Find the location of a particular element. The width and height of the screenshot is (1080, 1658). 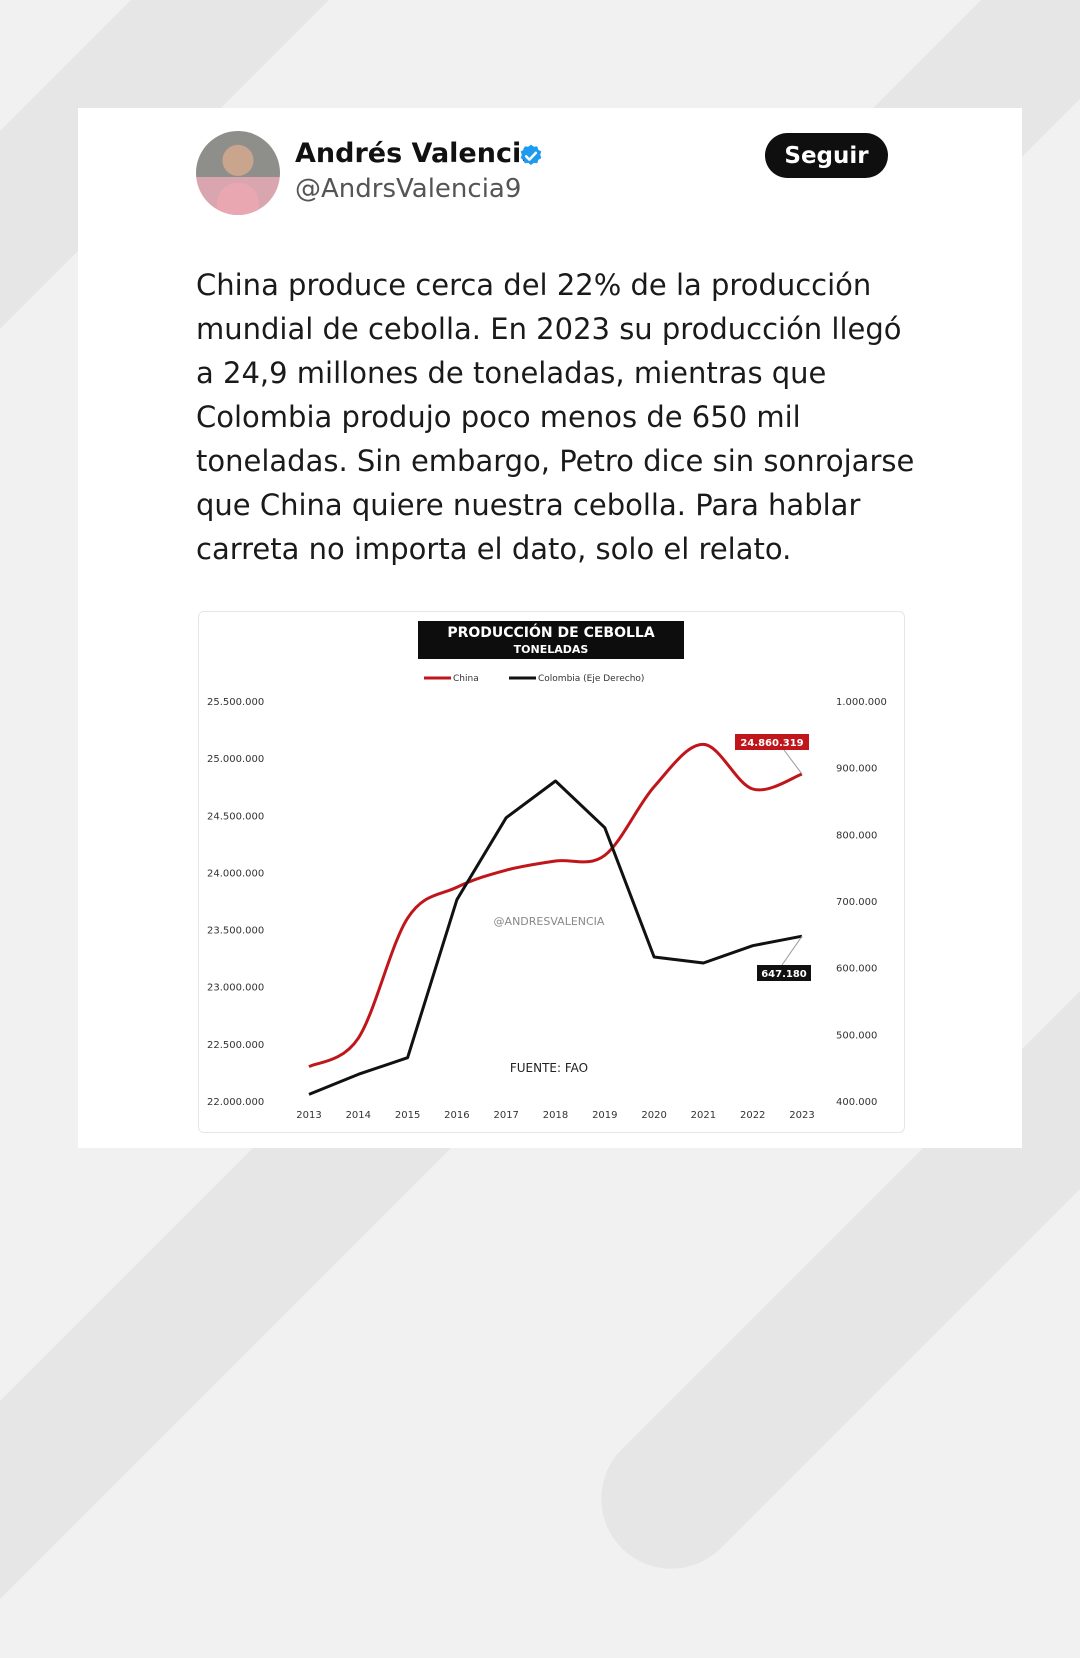

annotation-box-colombia is located at coordinates (784, 973).